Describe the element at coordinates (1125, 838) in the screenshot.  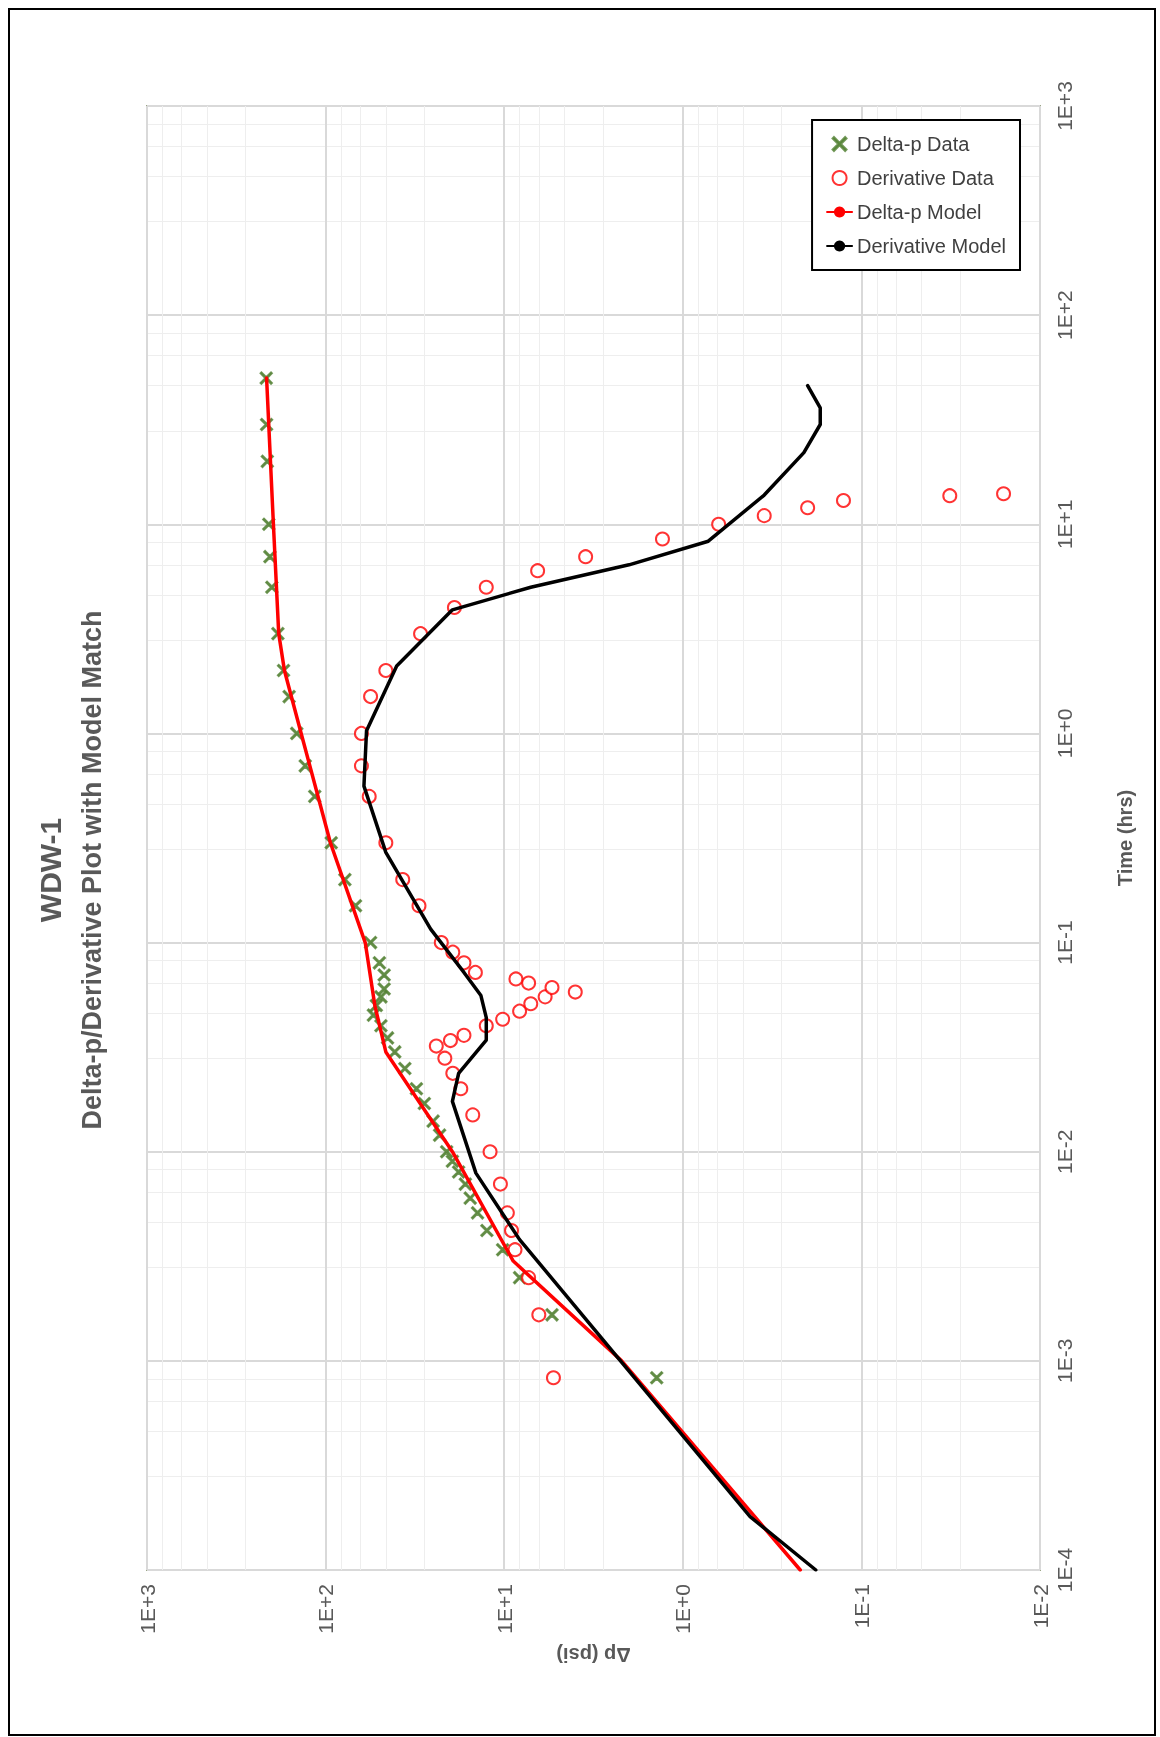
I see `y-axis-title: Time (hrs)` at that location.